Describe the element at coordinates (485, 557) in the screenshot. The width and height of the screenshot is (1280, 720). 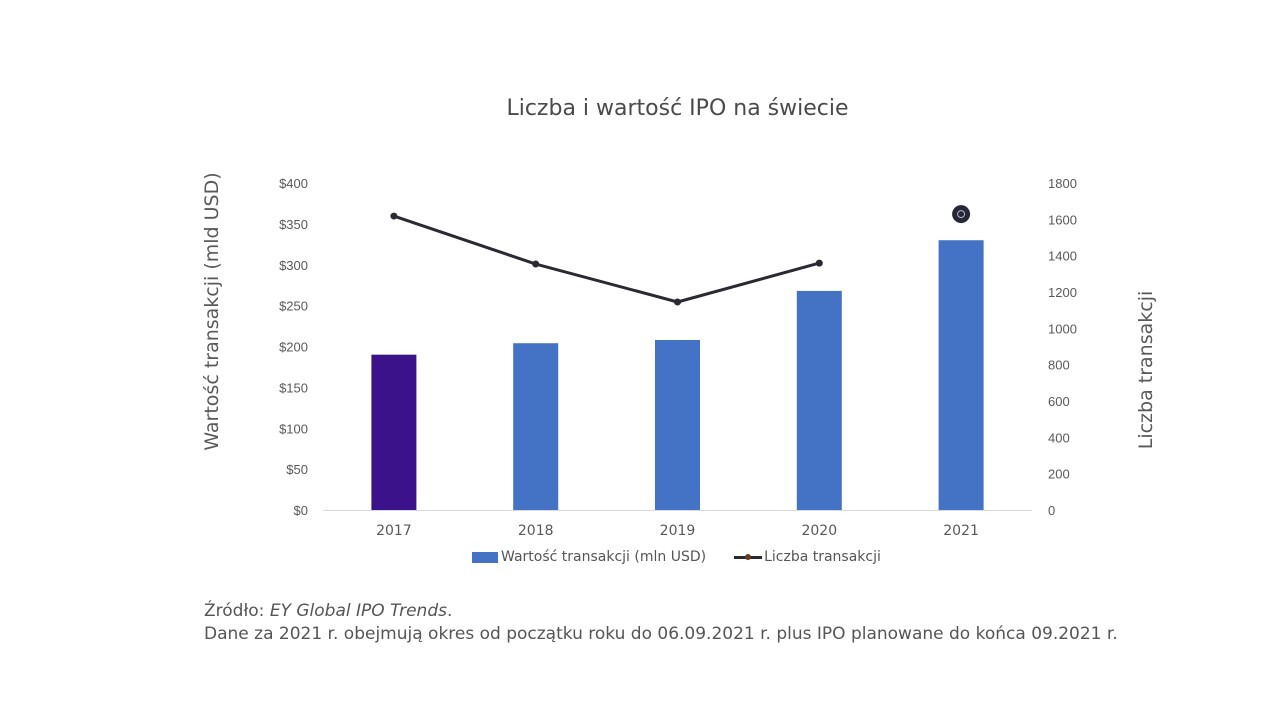
I see `legend-bar-swatch` at that location.